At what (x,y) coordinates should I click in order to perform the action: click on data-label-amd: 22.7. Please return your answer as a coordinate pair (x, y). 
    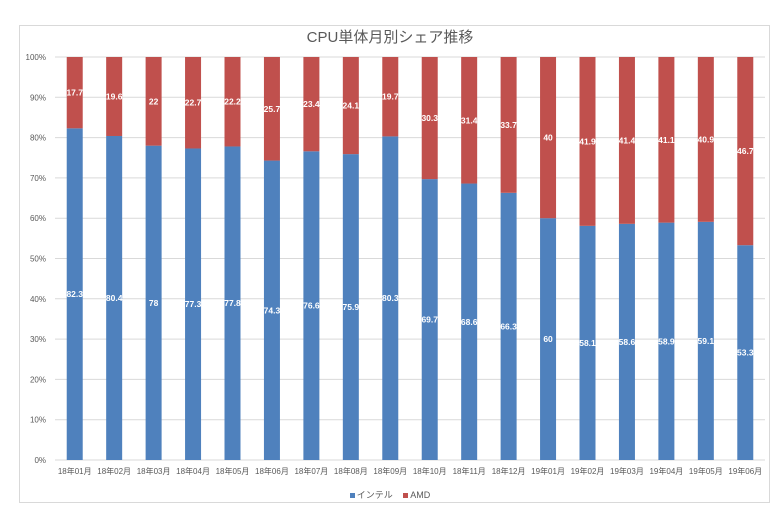
    Looking at the image, I should click on (193, 103).